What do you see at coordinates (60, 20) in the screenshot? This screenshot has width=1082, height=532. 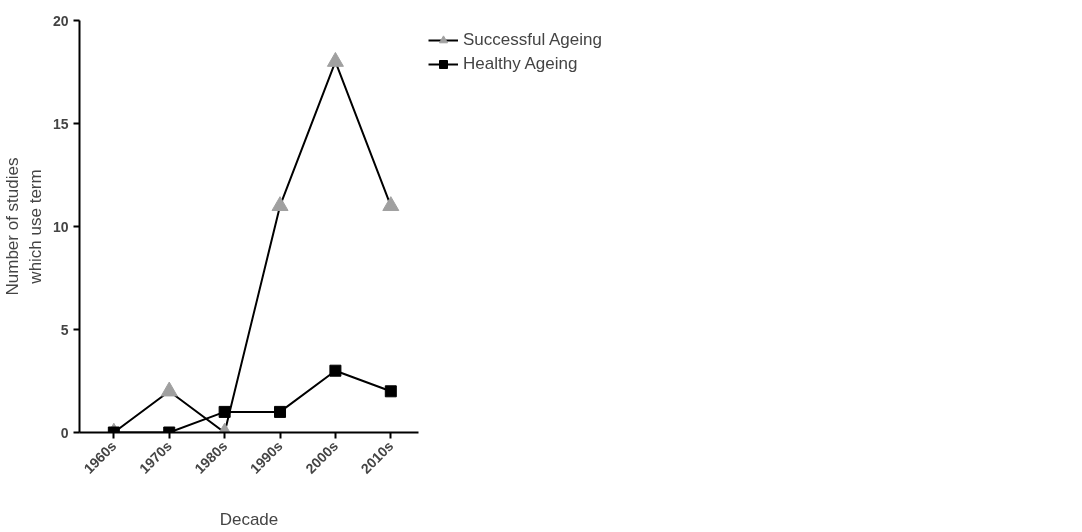 I see `y-tick-label: 20` at bounding box center [60, 20].